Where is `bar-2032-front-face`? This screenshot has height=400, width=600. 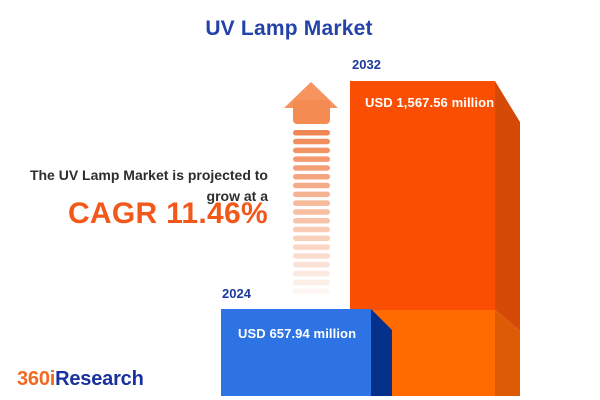 bar-2032-front-face is located at coordinates (422, 195).